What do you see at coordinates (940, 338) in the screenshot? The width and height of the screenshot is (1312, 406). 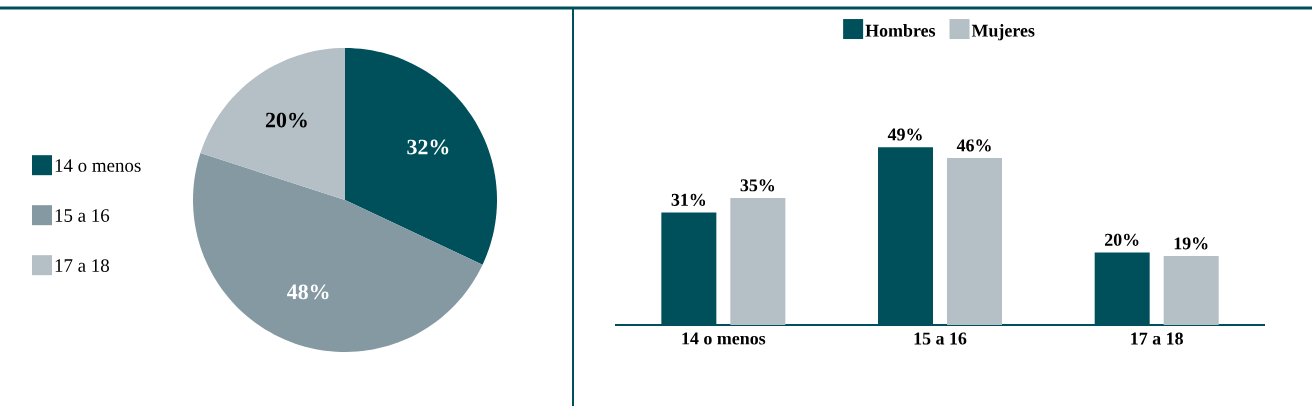 I see `x-tick-label: 15 a 16` at bounding box center [940, 338].